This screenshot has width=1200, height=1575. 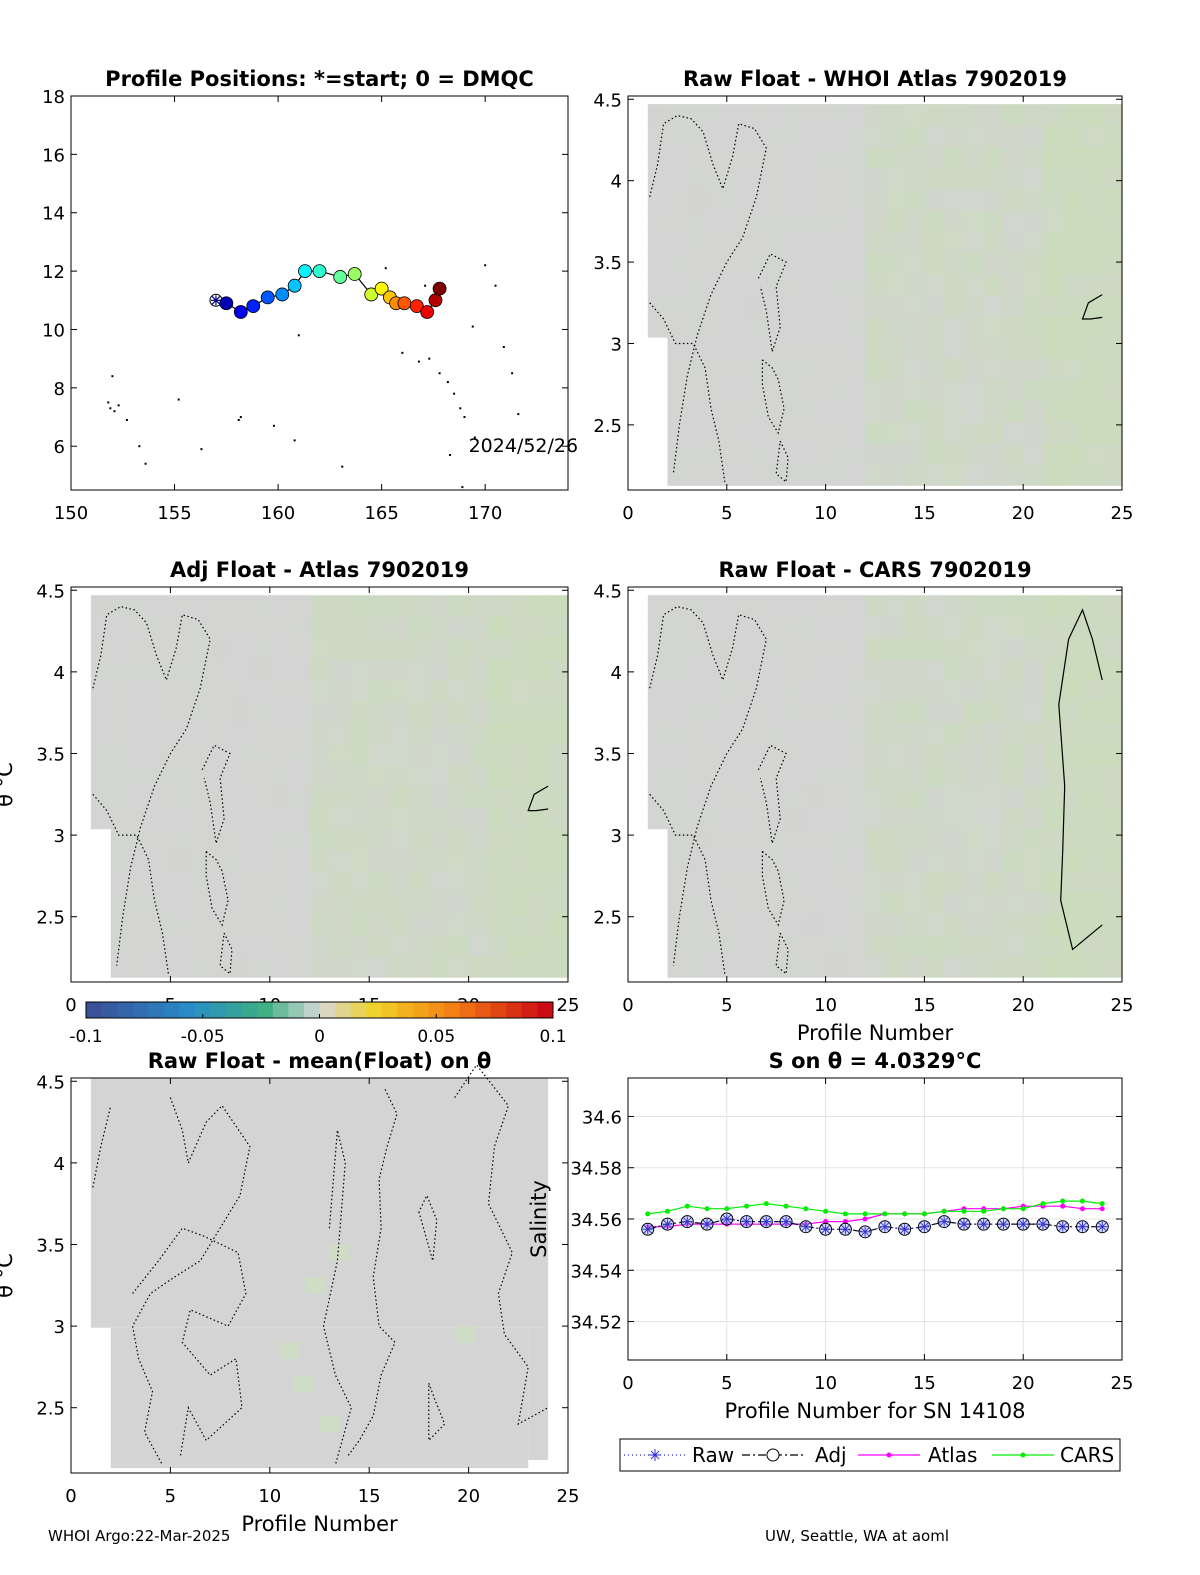 I want to click on legend-marker, so click(x=1023, y=1455).